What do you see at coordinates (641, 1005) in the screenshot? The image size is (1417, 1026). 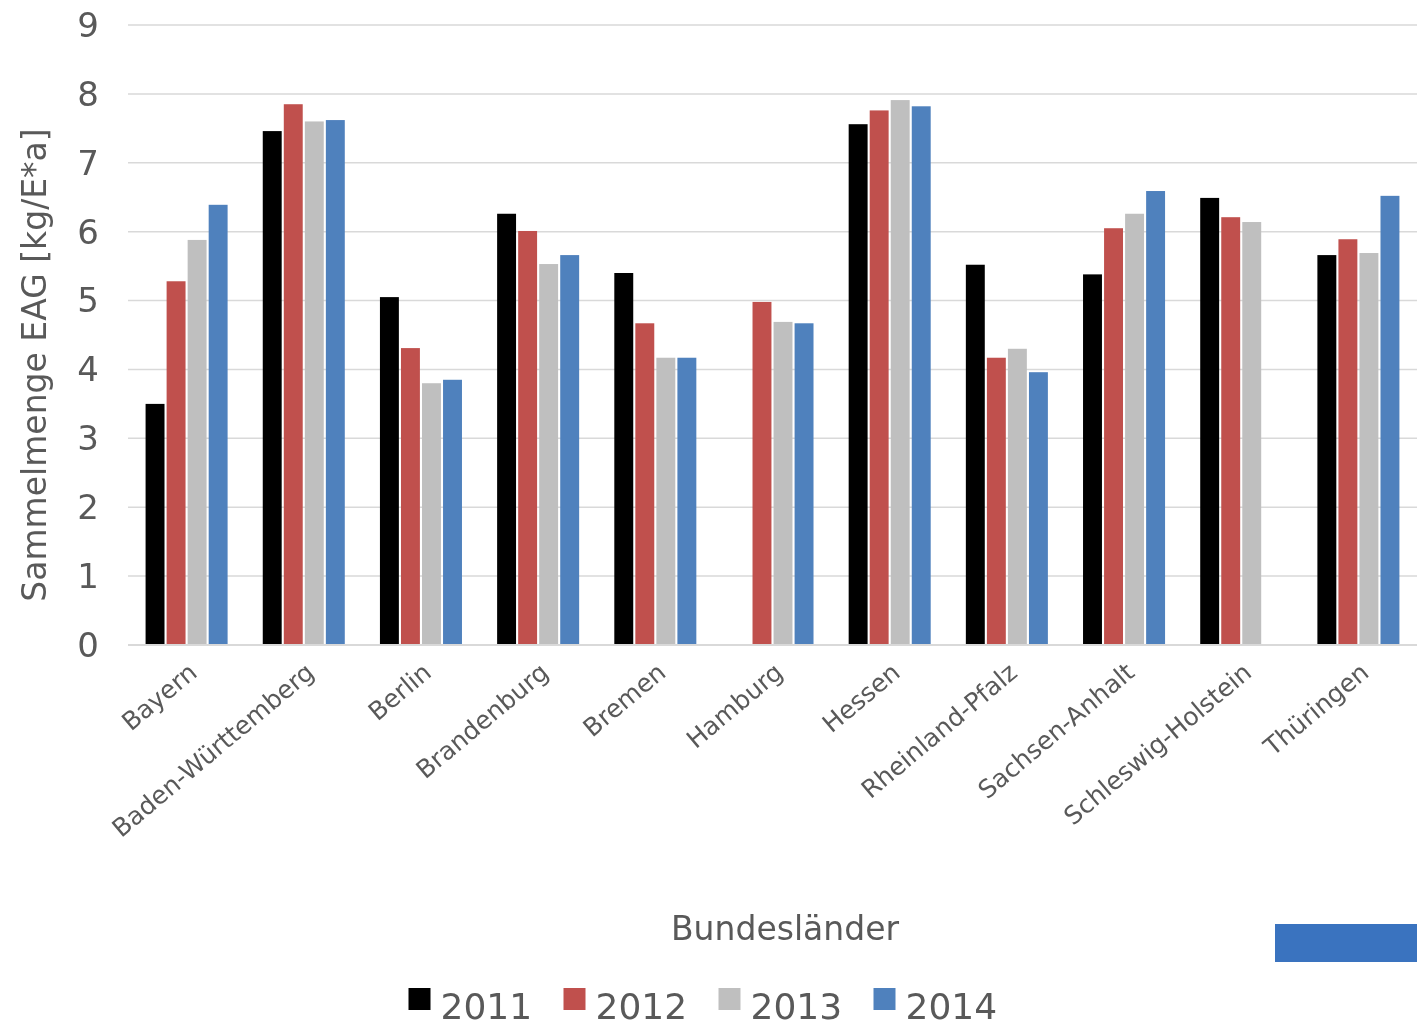 I see `legend-label: 2012` at bounding box center [641, 1005].